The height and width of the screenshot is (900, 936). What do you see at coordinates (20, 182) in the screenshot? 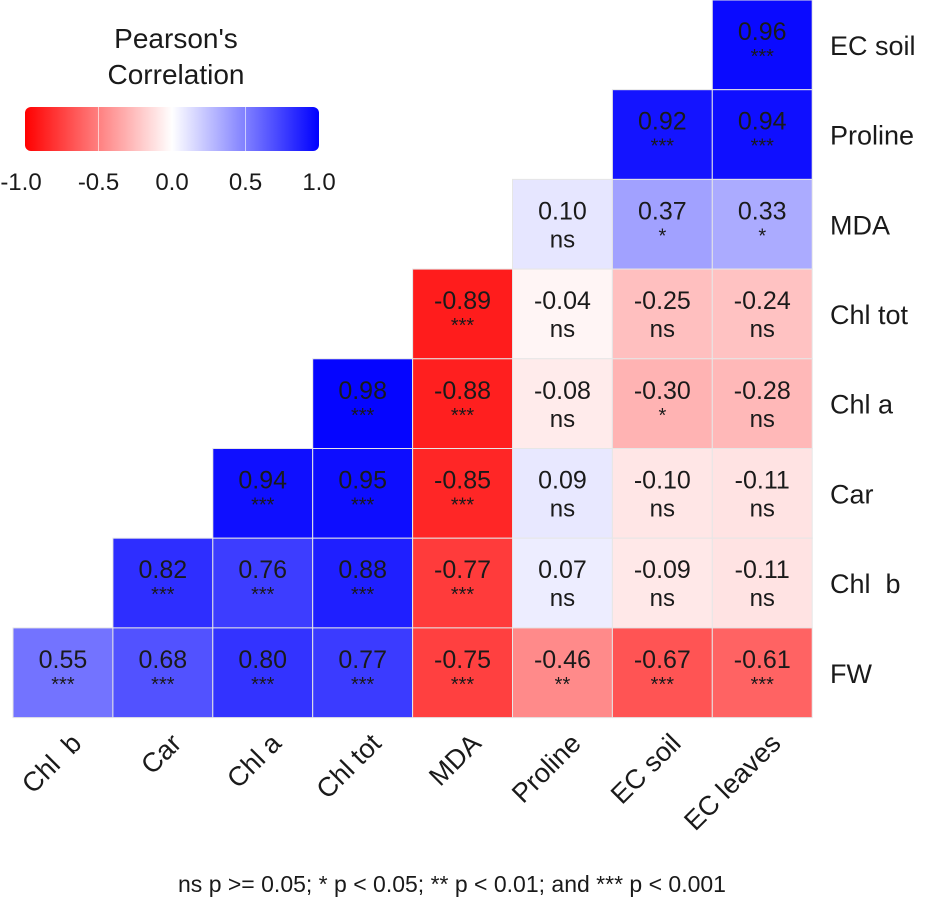
I see `legend-tick-label: -1.0` at bounding box center [20, 182].